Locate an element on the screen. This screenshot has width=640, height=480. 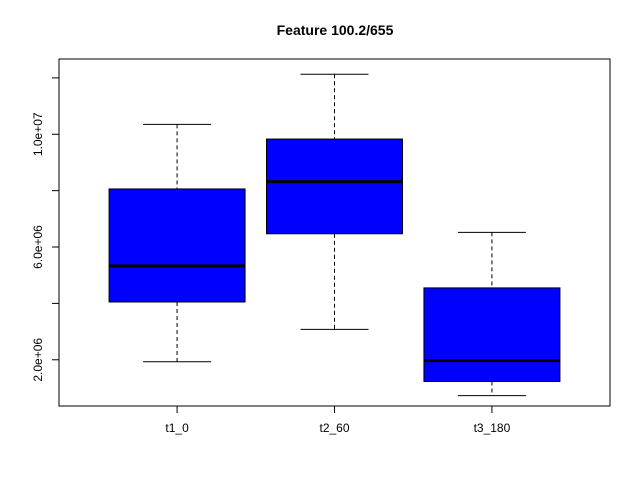
x-tick-label: t2_60 is located at coordinates (334, 428).